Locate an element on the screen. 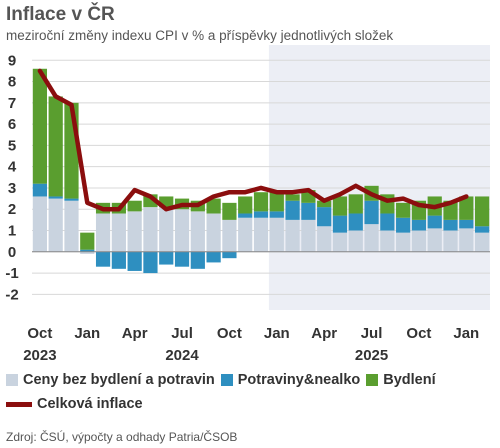  x-tick-label: Jan is located at coordinates (277, 333).